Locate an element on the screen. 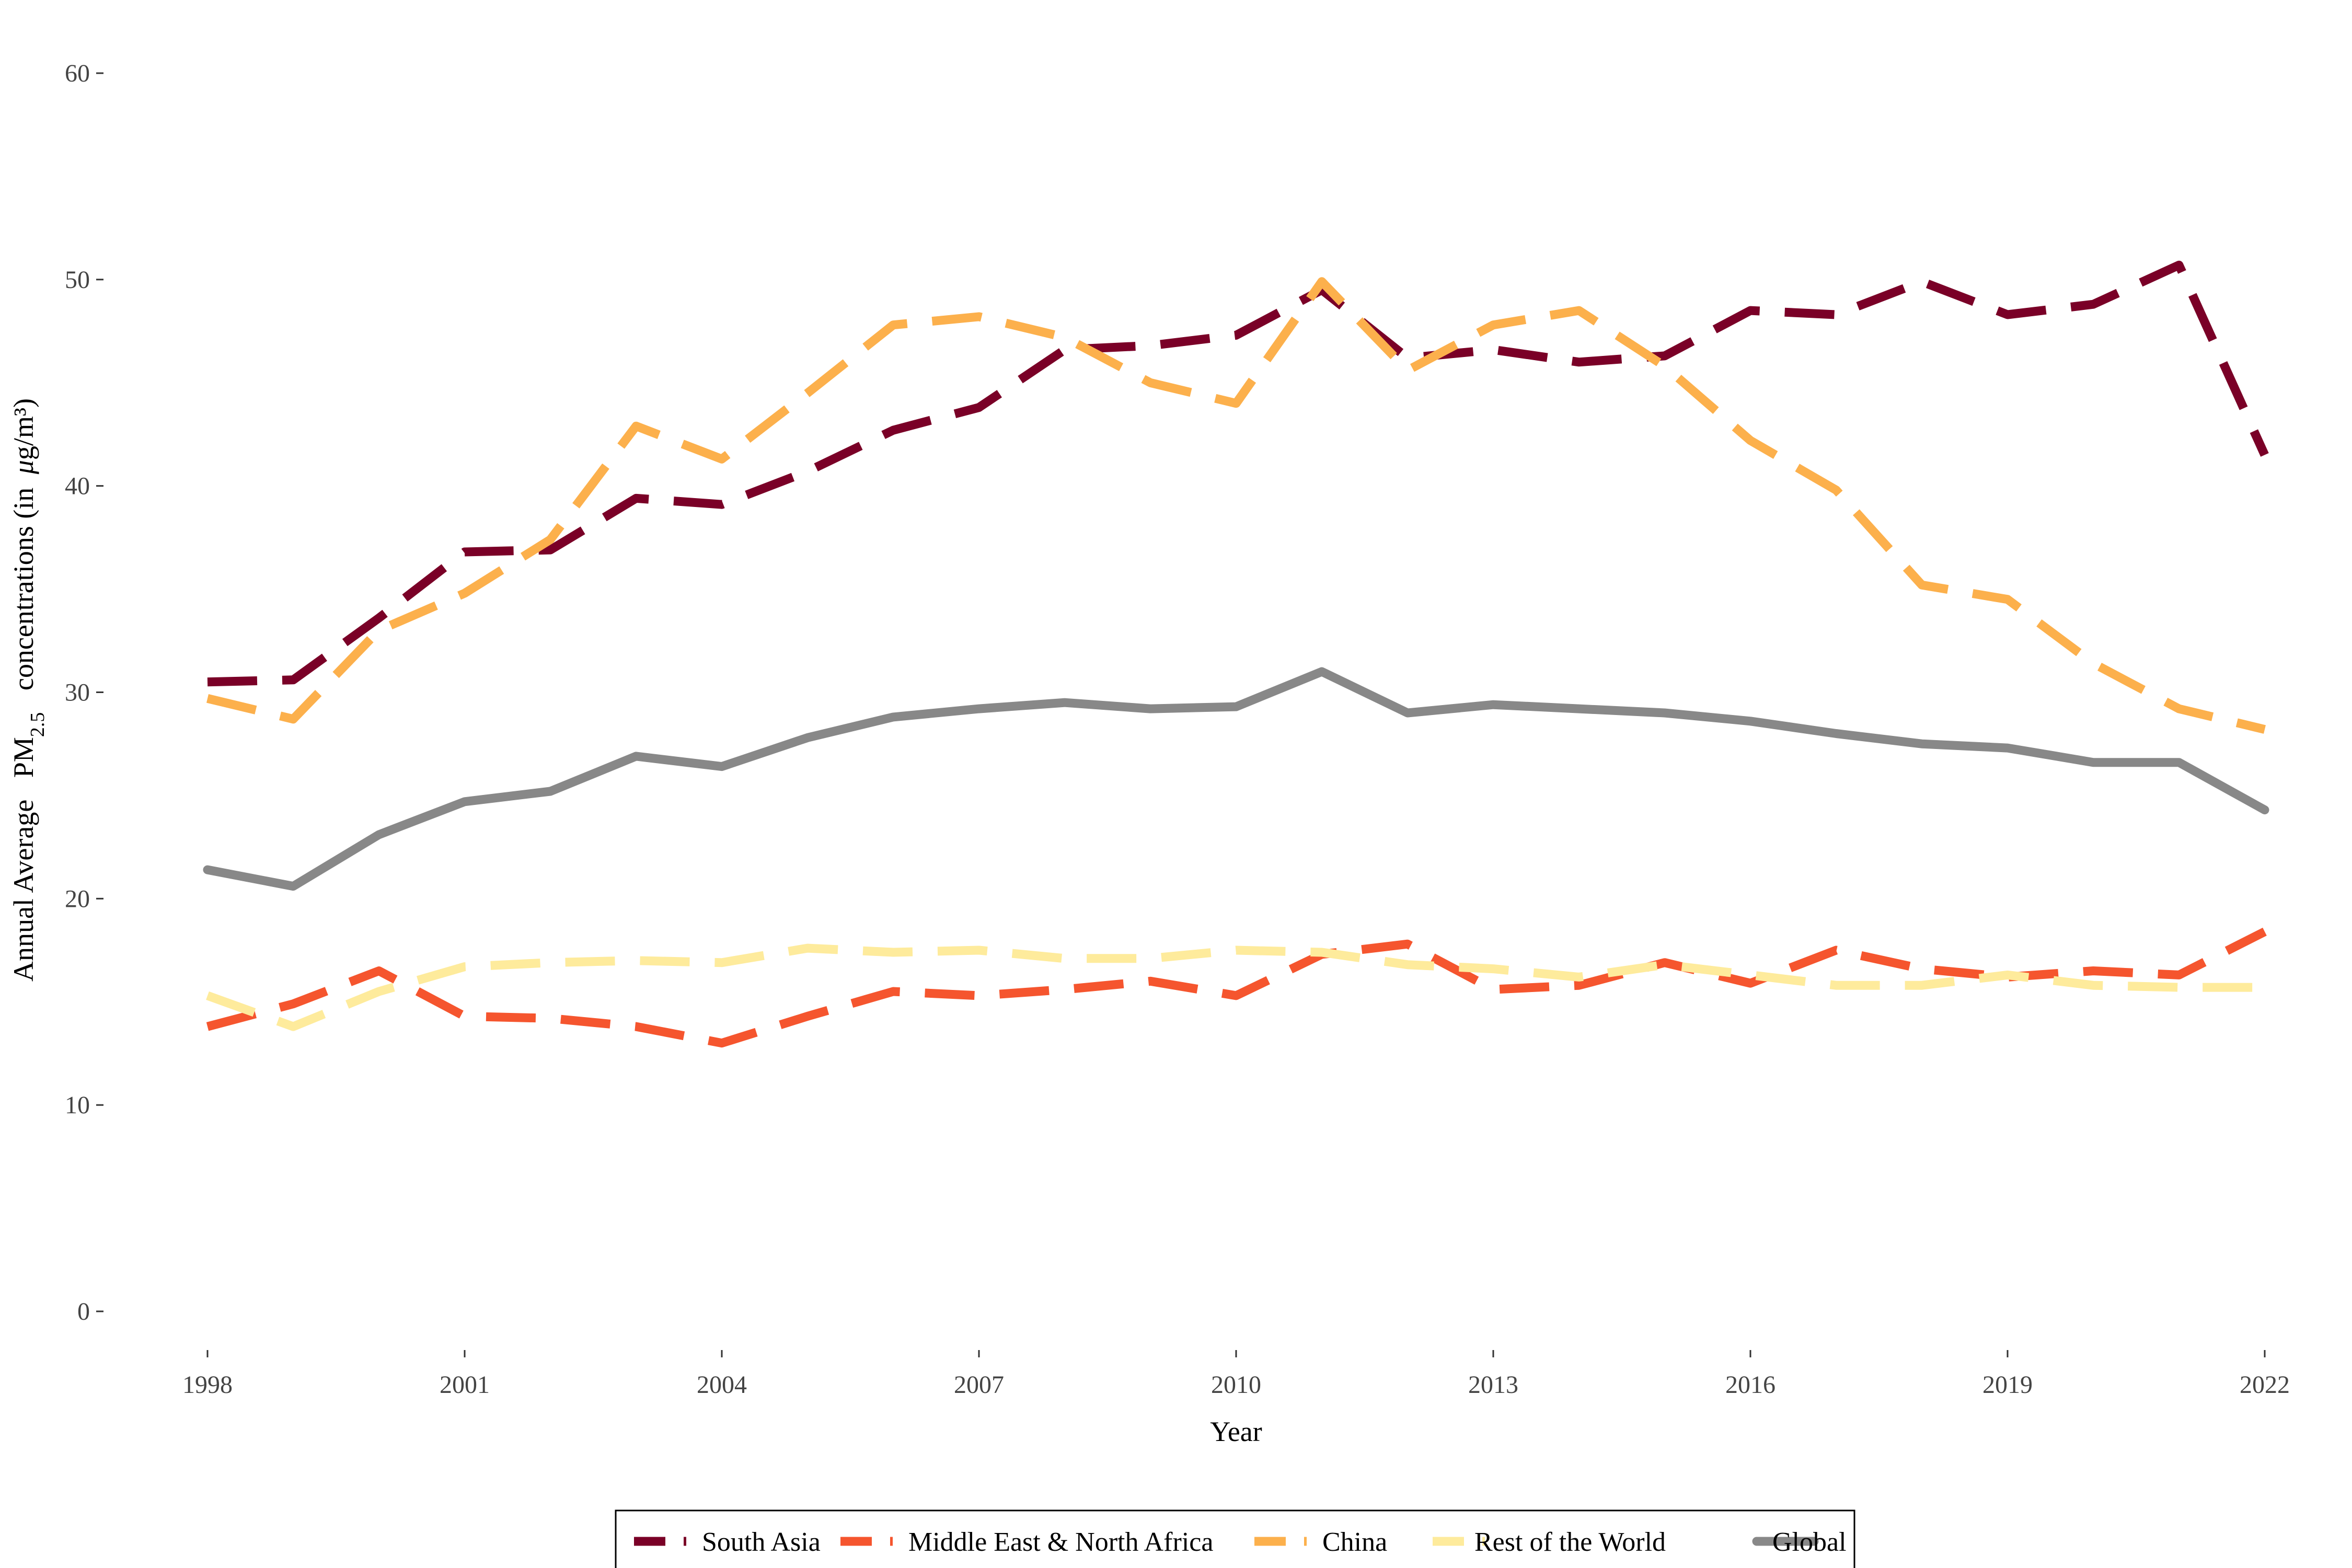 The image size is (2352, 1568). y-tick-label-10: 10 is located at coordinates (77, 1105).